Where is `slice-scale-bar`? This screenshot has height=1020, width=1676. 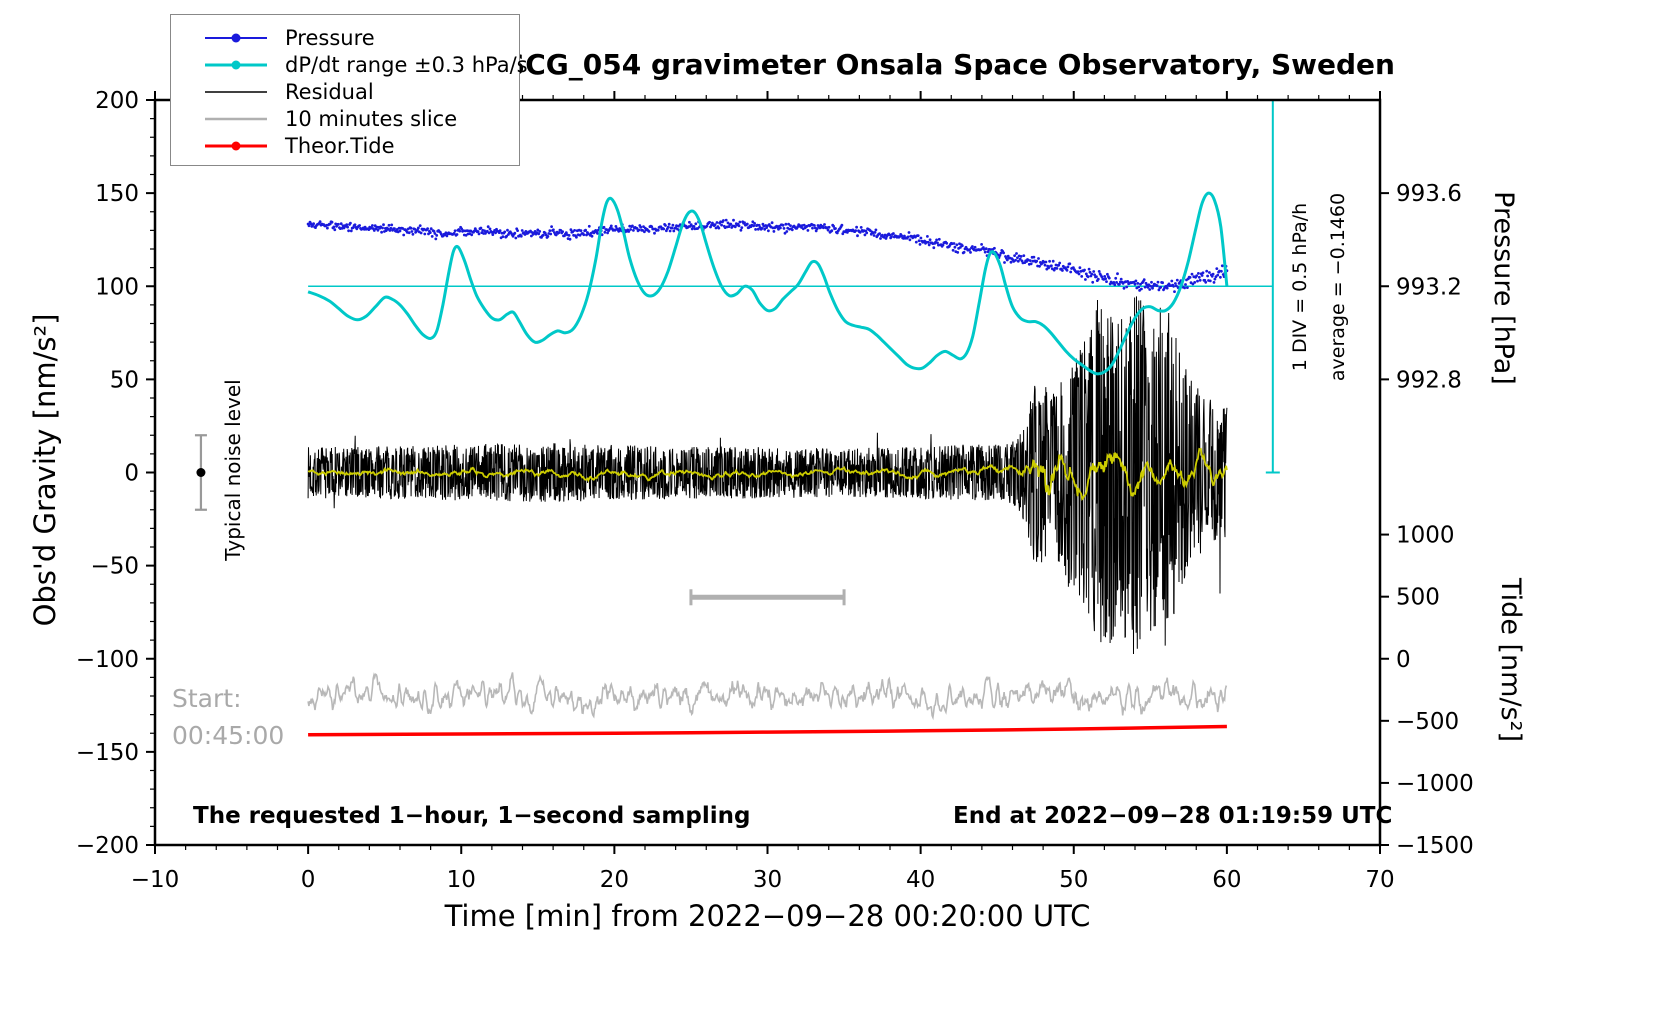 slice-scale-bar is located at coordinates (767, 597).